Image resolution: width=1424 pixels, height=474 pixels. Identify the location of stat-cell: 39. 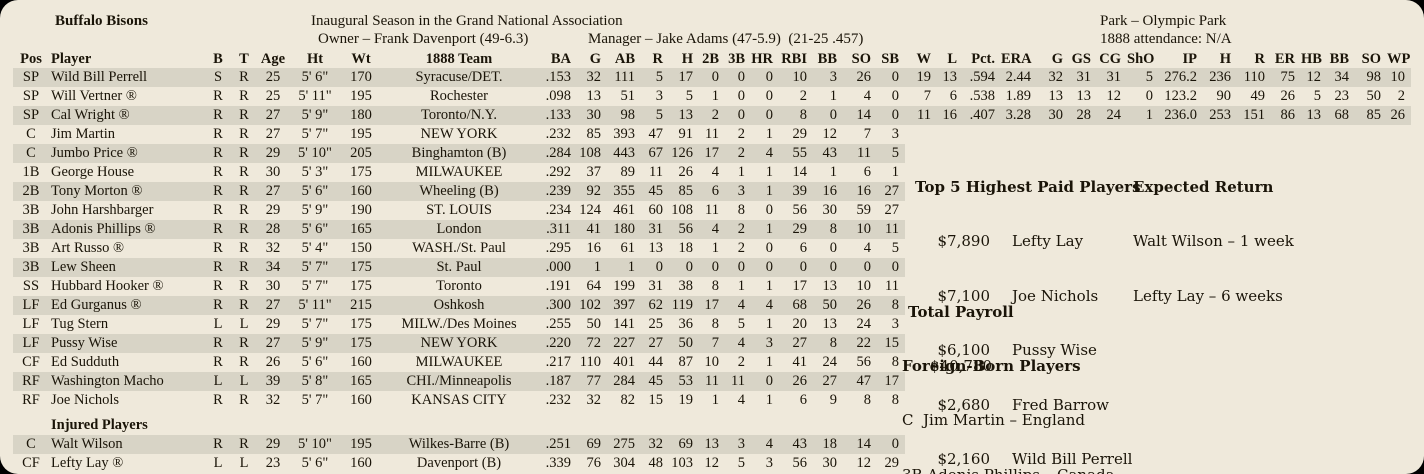
(273, 381).